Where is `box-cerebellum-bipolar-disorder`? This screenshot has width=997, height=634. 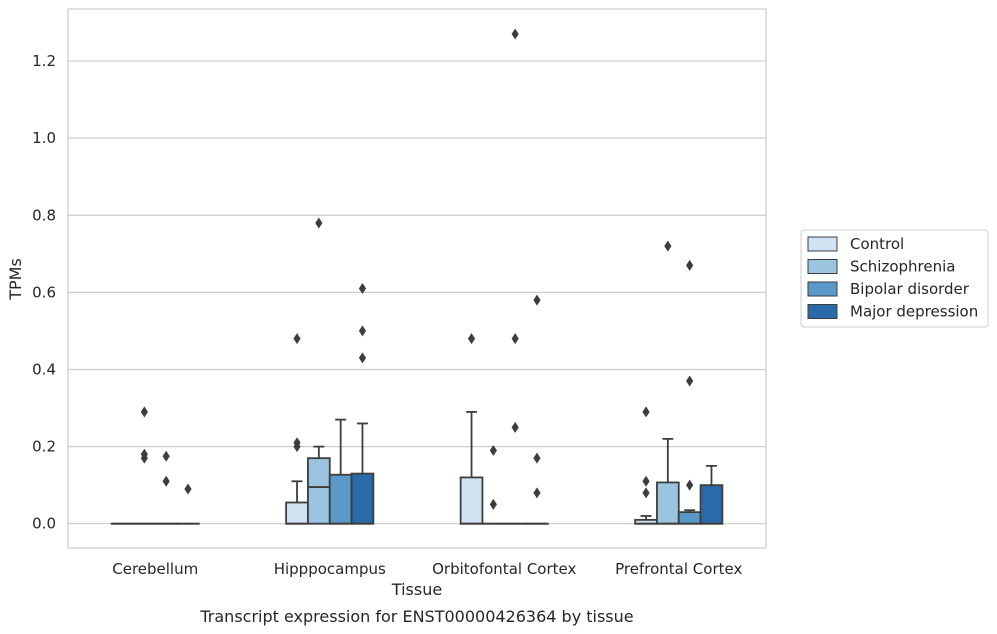
box-cerebellum-bipolar-disorder is located at coordinates (166, 487).